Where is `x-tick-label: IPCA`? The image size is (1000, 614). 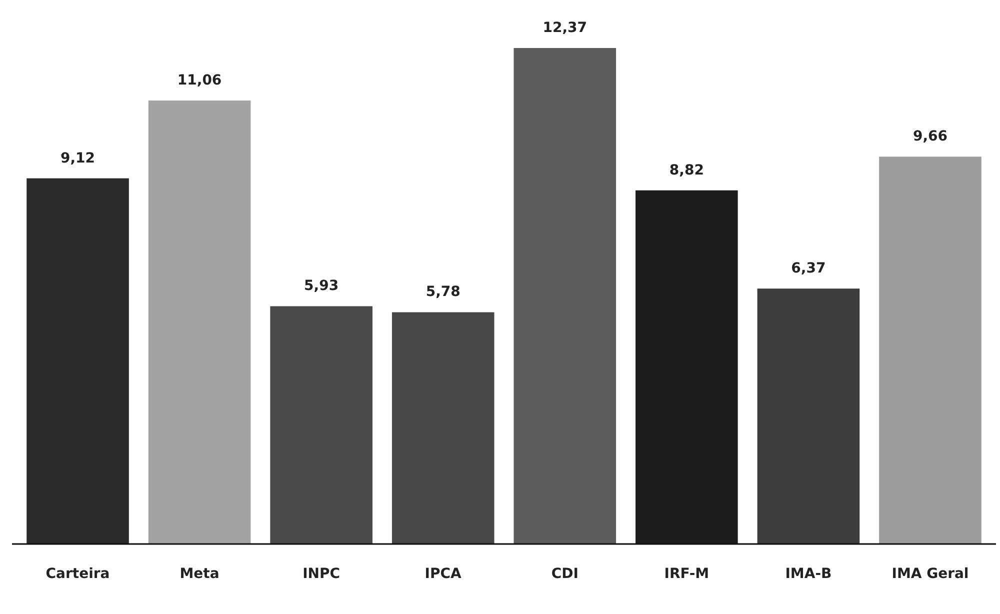
x-tick-label: IPCA is located at coordinates (443, 574).